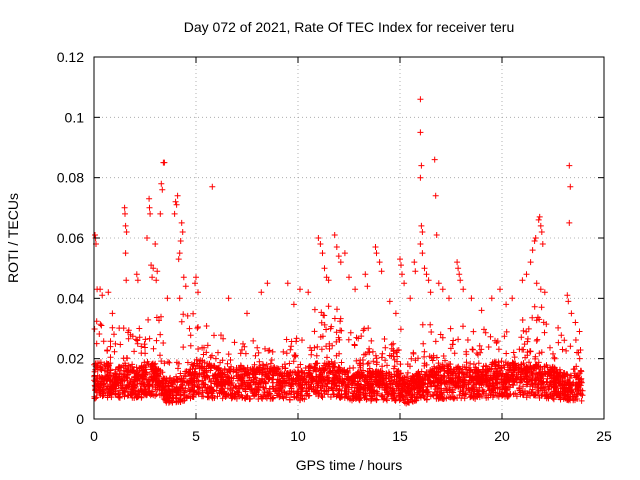 The image size is (640, 480). I want to click on y-tick-label: 0.06, so click(70, 238).